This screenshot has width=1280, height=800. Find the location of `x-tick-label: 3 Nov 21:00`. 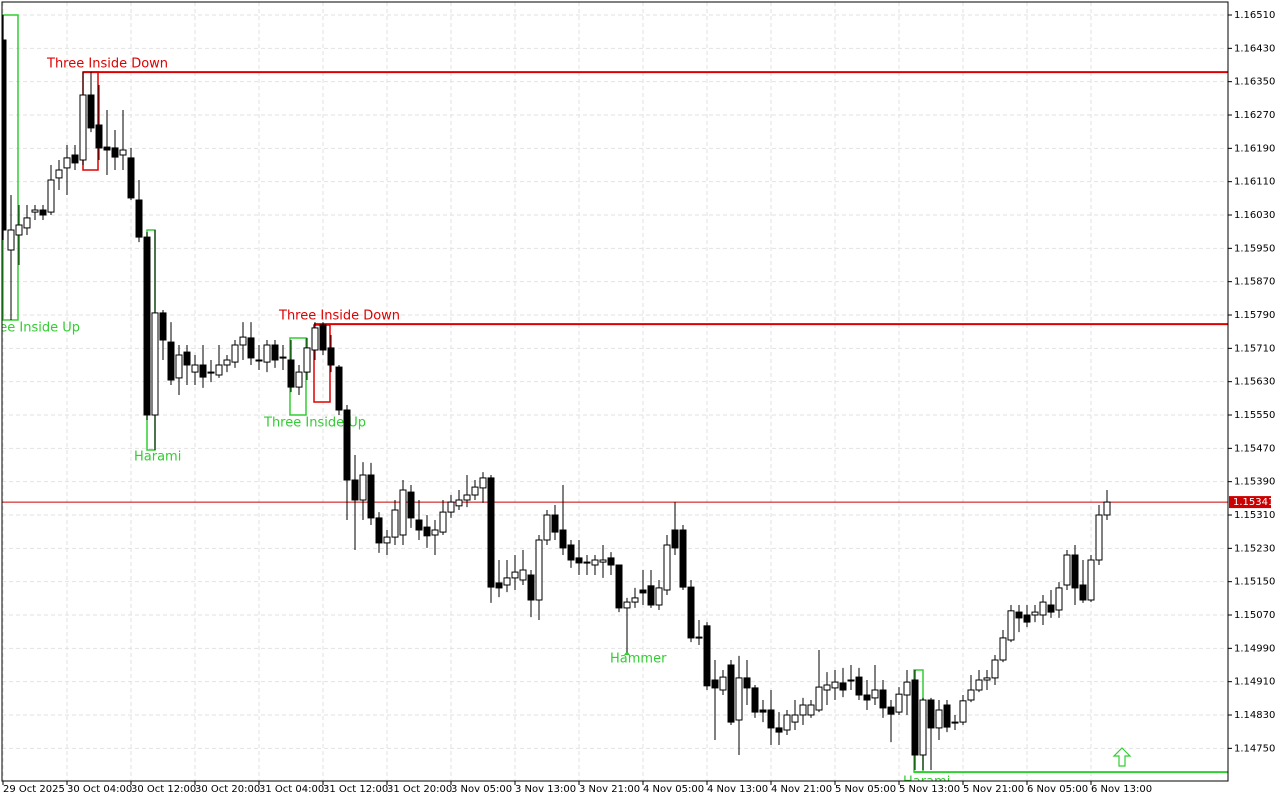

x-tick-label: 3 Nov 21:00 is located at coordinates (609, 789).